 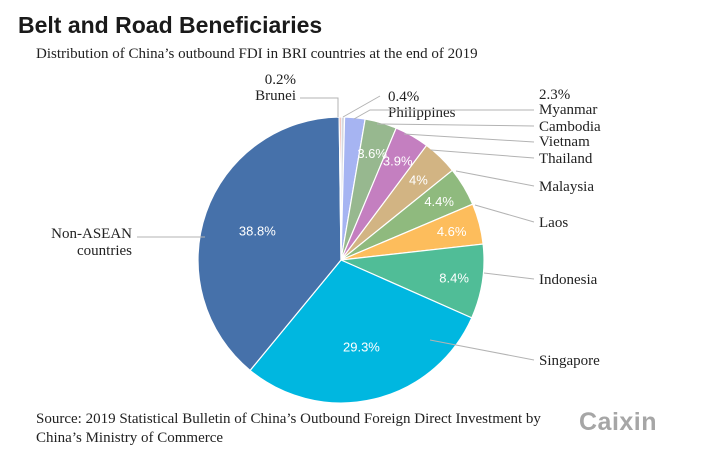 I want to click on slice-category-label: Brunei, so click(x=275, y=96).